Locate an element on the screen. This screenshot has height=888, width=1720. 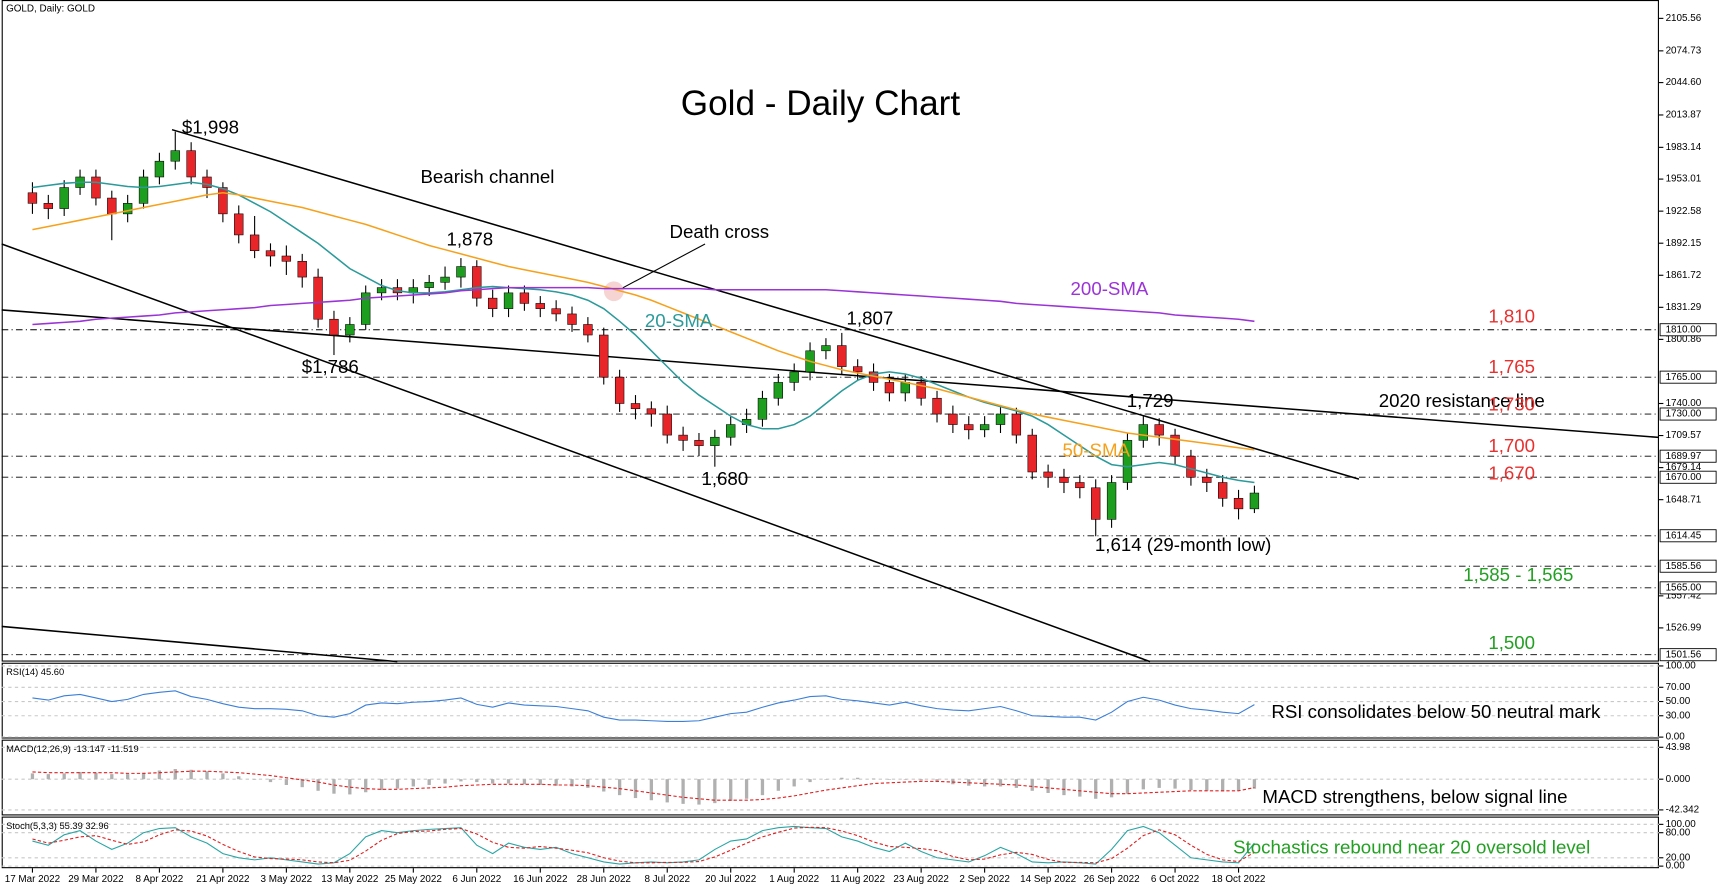
level-label: 1614.45 is located at coordinates (1684, 535).